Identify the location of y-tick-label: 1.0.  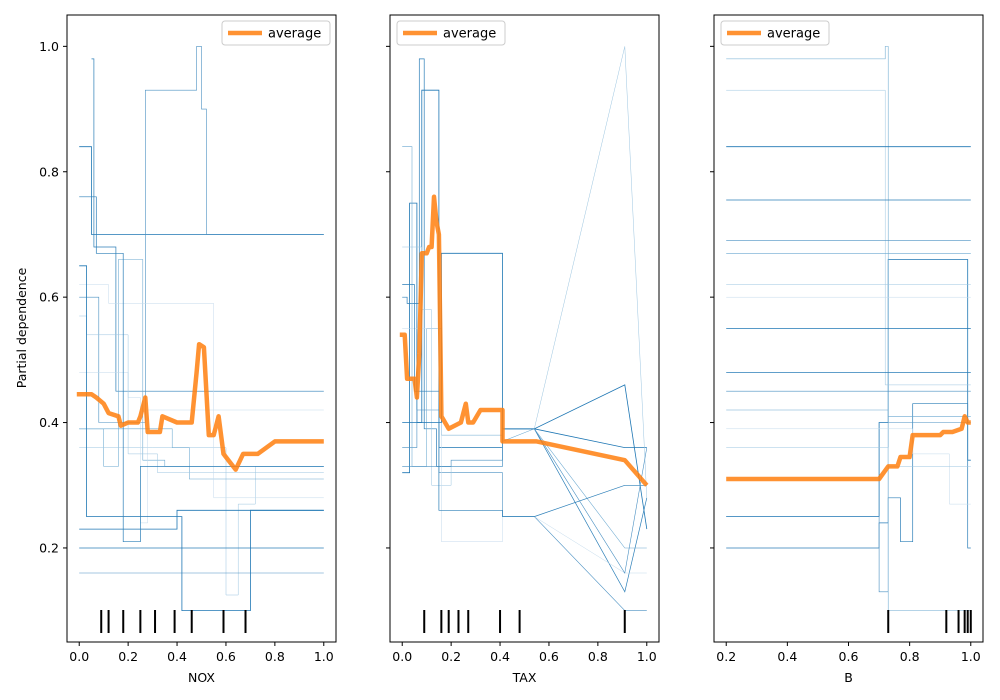
(49, 46).